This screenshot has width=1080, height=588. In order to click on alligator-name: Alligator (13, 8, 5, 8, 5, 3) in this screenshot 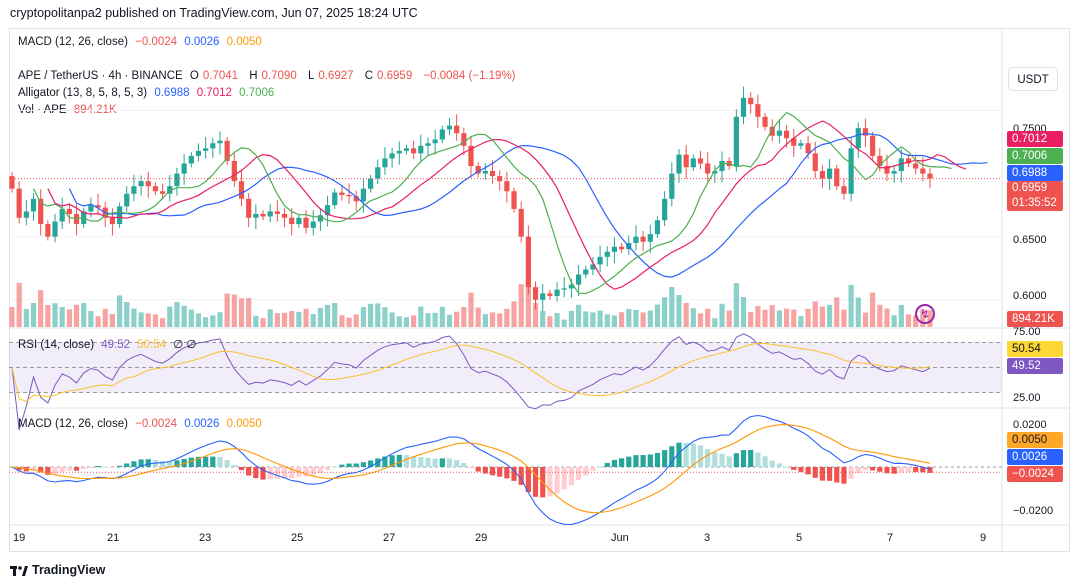, I will do `click(83, 93)`.